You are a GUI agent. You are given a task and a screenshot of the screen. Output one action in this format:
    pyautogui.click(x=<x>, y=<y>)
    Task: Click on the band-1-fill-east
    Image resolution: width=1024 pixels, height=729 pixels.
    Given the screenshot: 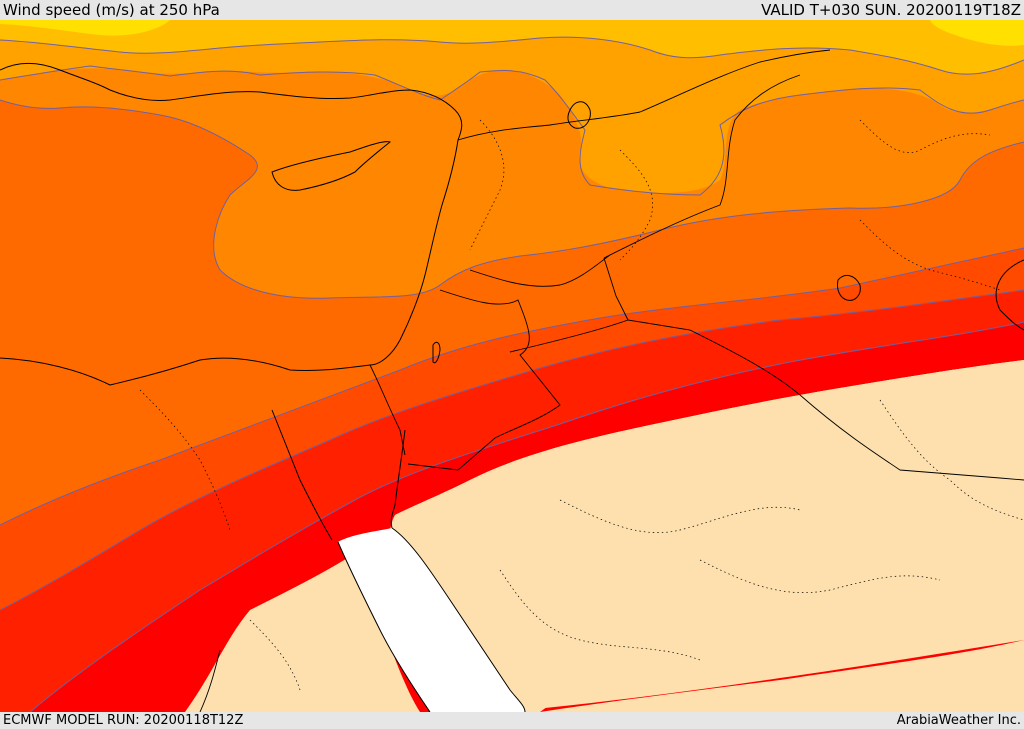 What is the action you would take?
    pyautogui.click(x=977, y=33)
    